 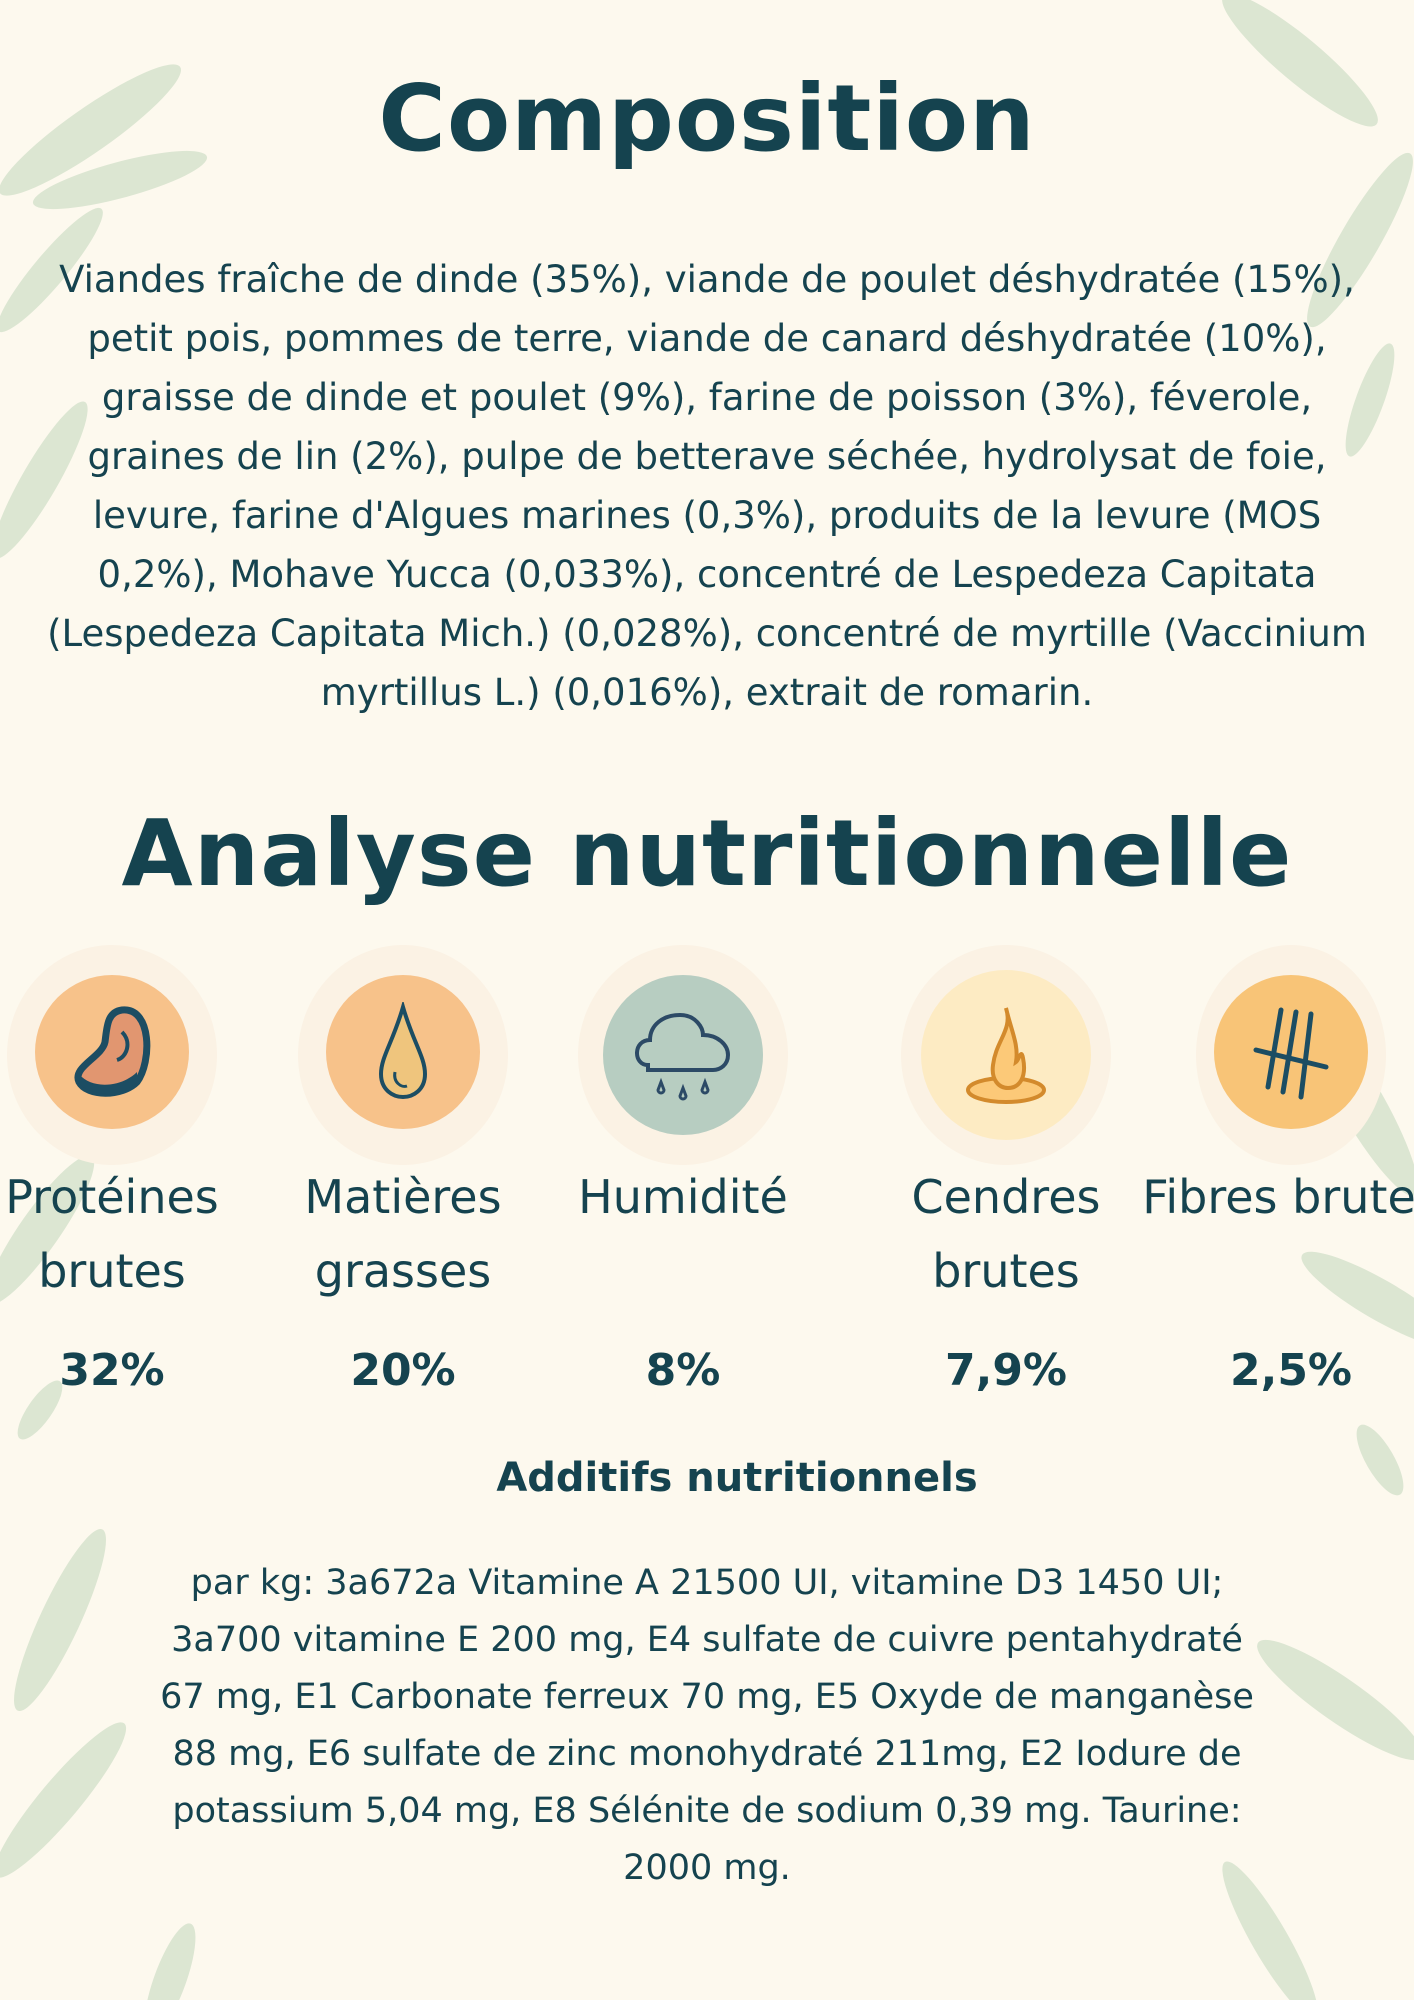 I want to click on meat-icon, so click(x=112, y=1052).